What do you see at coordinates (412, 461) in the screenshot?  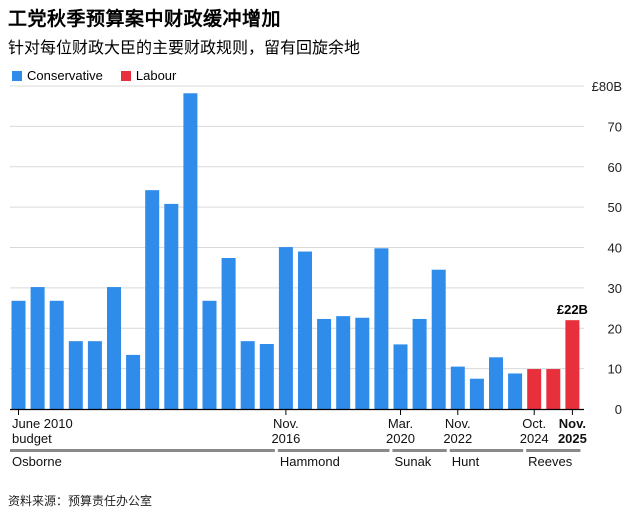 I see `chancellor-label: Sunak` at bounding box center [412, 461].